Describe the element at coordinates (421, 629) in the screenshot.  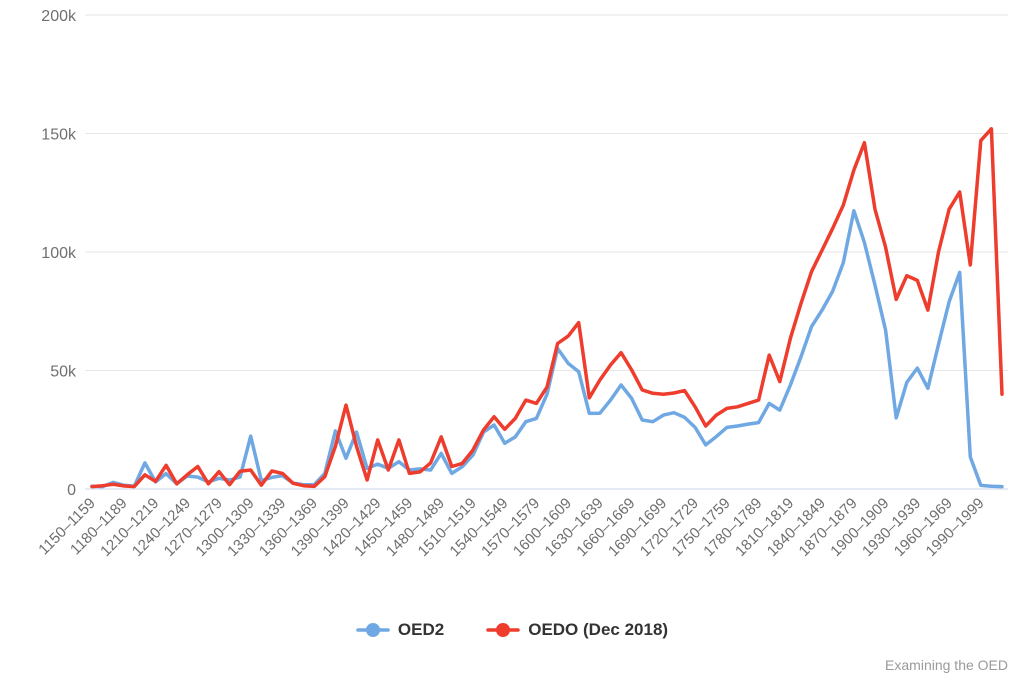
I see `legend-label-oed2: OED2` at that location.